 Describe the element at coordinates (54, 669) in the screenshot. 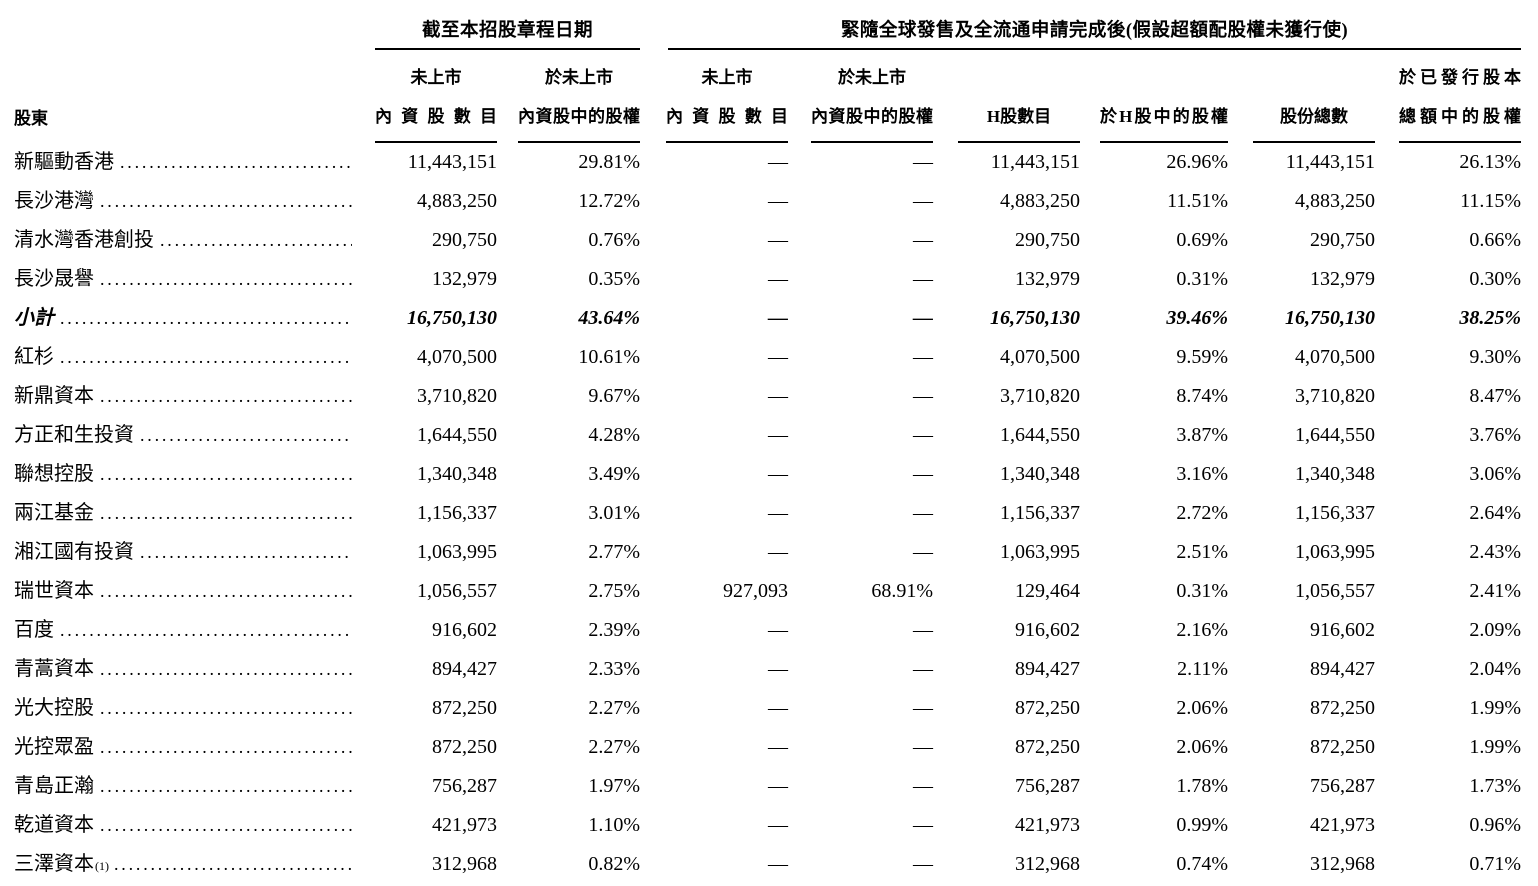

I see `shareholder-name: 青蒿資本` at that location.